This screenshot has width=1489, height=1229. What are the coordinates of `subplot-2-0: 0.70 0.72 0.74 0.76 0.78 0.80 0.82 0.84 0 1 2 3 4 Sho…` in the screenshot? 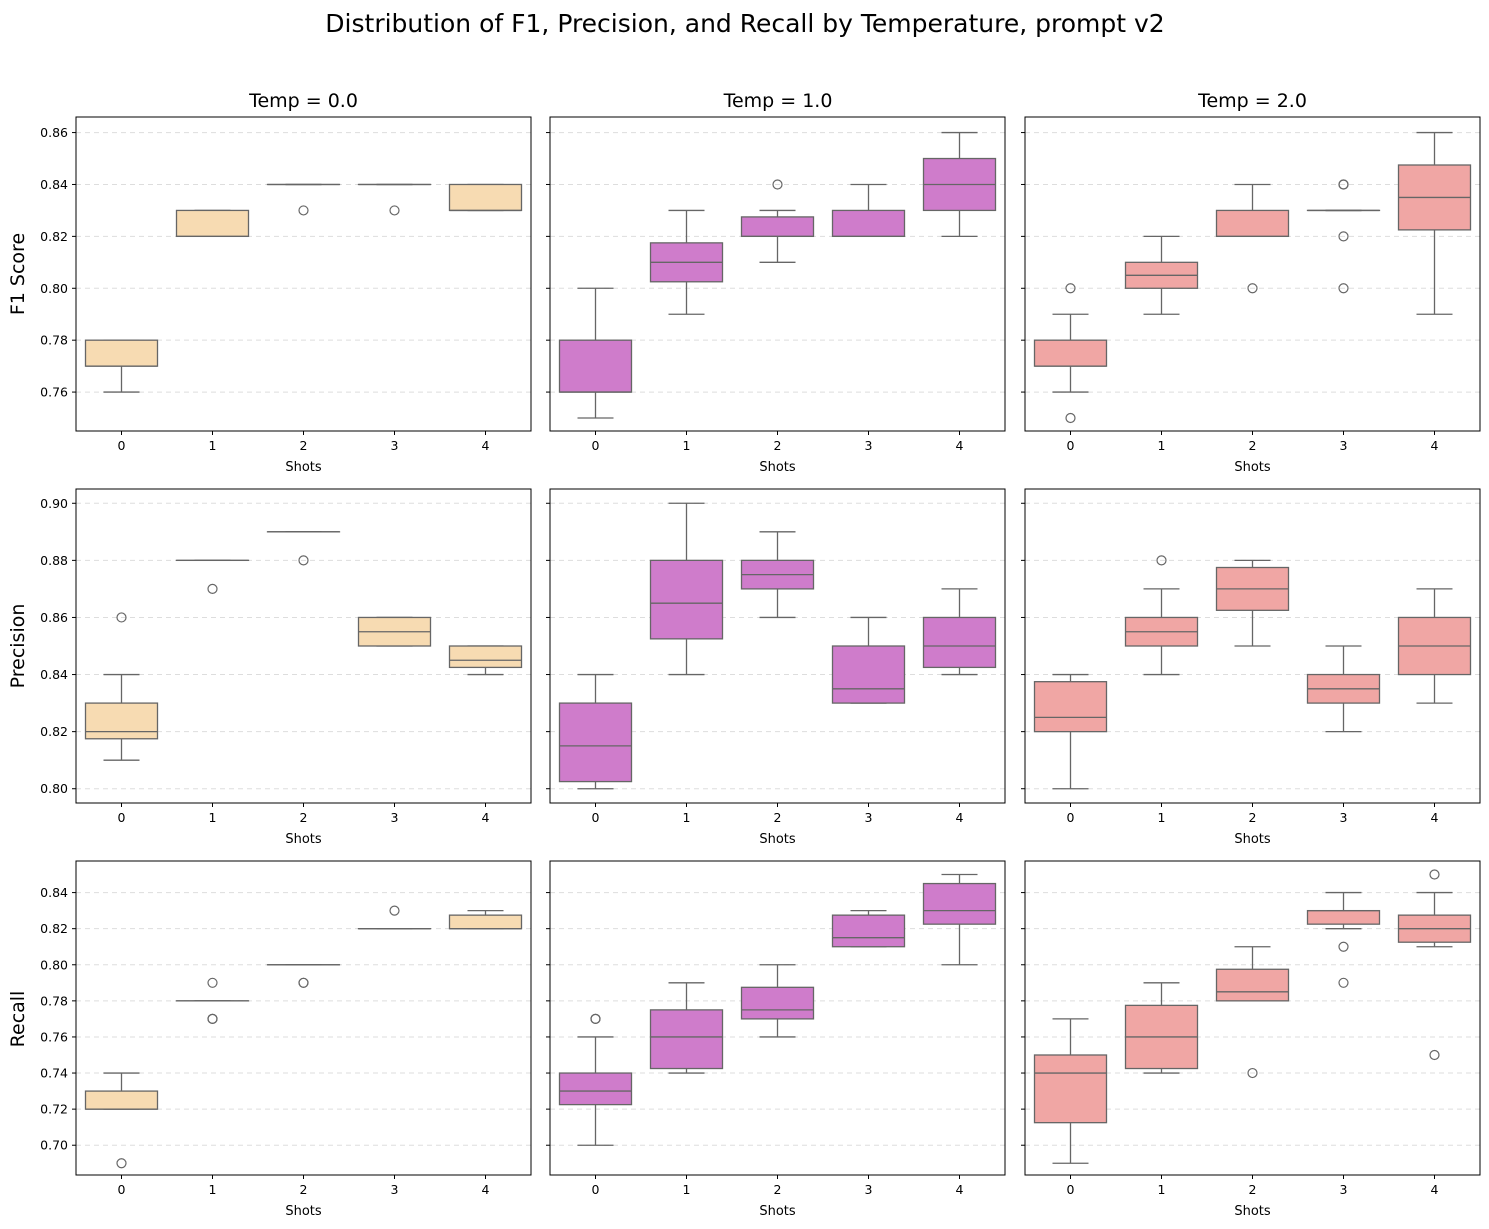 It's located at (286, 1039).